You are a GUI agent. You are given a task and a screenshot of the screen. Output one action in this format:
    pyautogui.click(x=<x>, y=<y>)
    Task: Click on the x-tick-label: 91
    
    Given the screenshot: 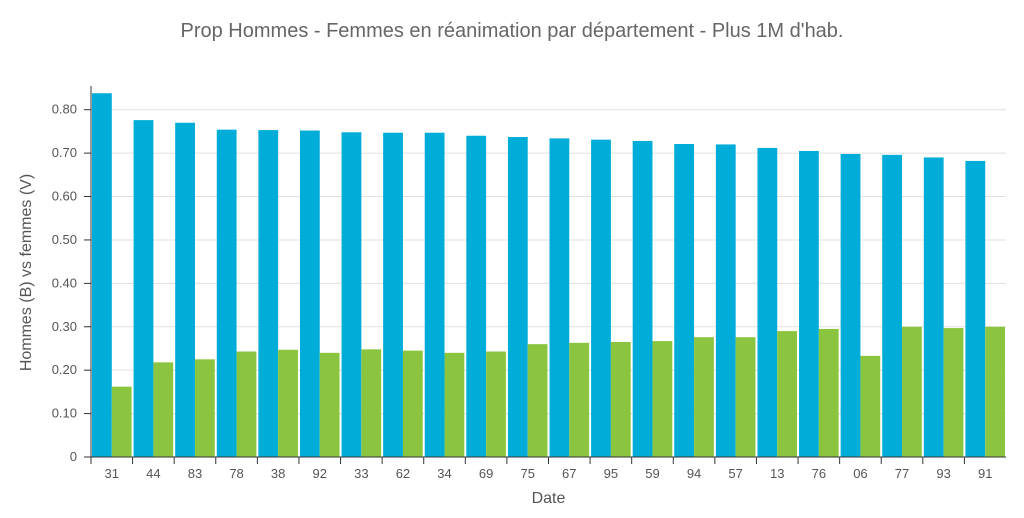 What is the action you would take?
    pyautogui.click(x=985, y=473)
    